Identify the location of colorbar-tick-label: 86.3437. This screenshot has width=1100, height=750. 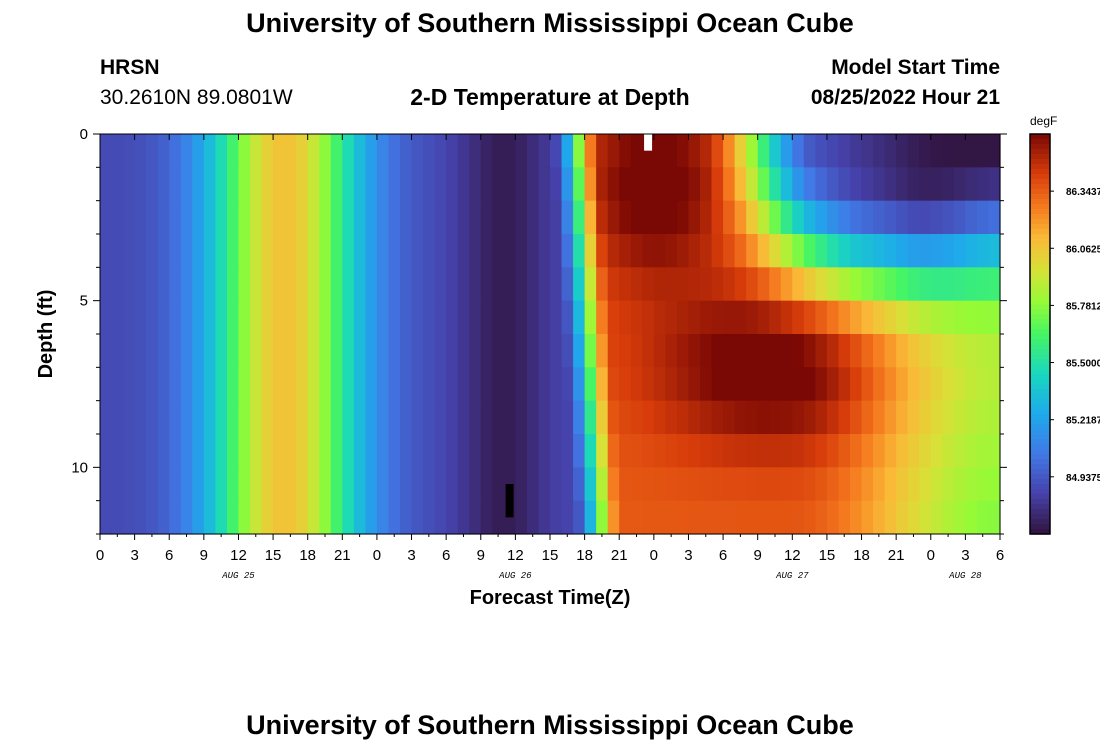
(1083, 192).